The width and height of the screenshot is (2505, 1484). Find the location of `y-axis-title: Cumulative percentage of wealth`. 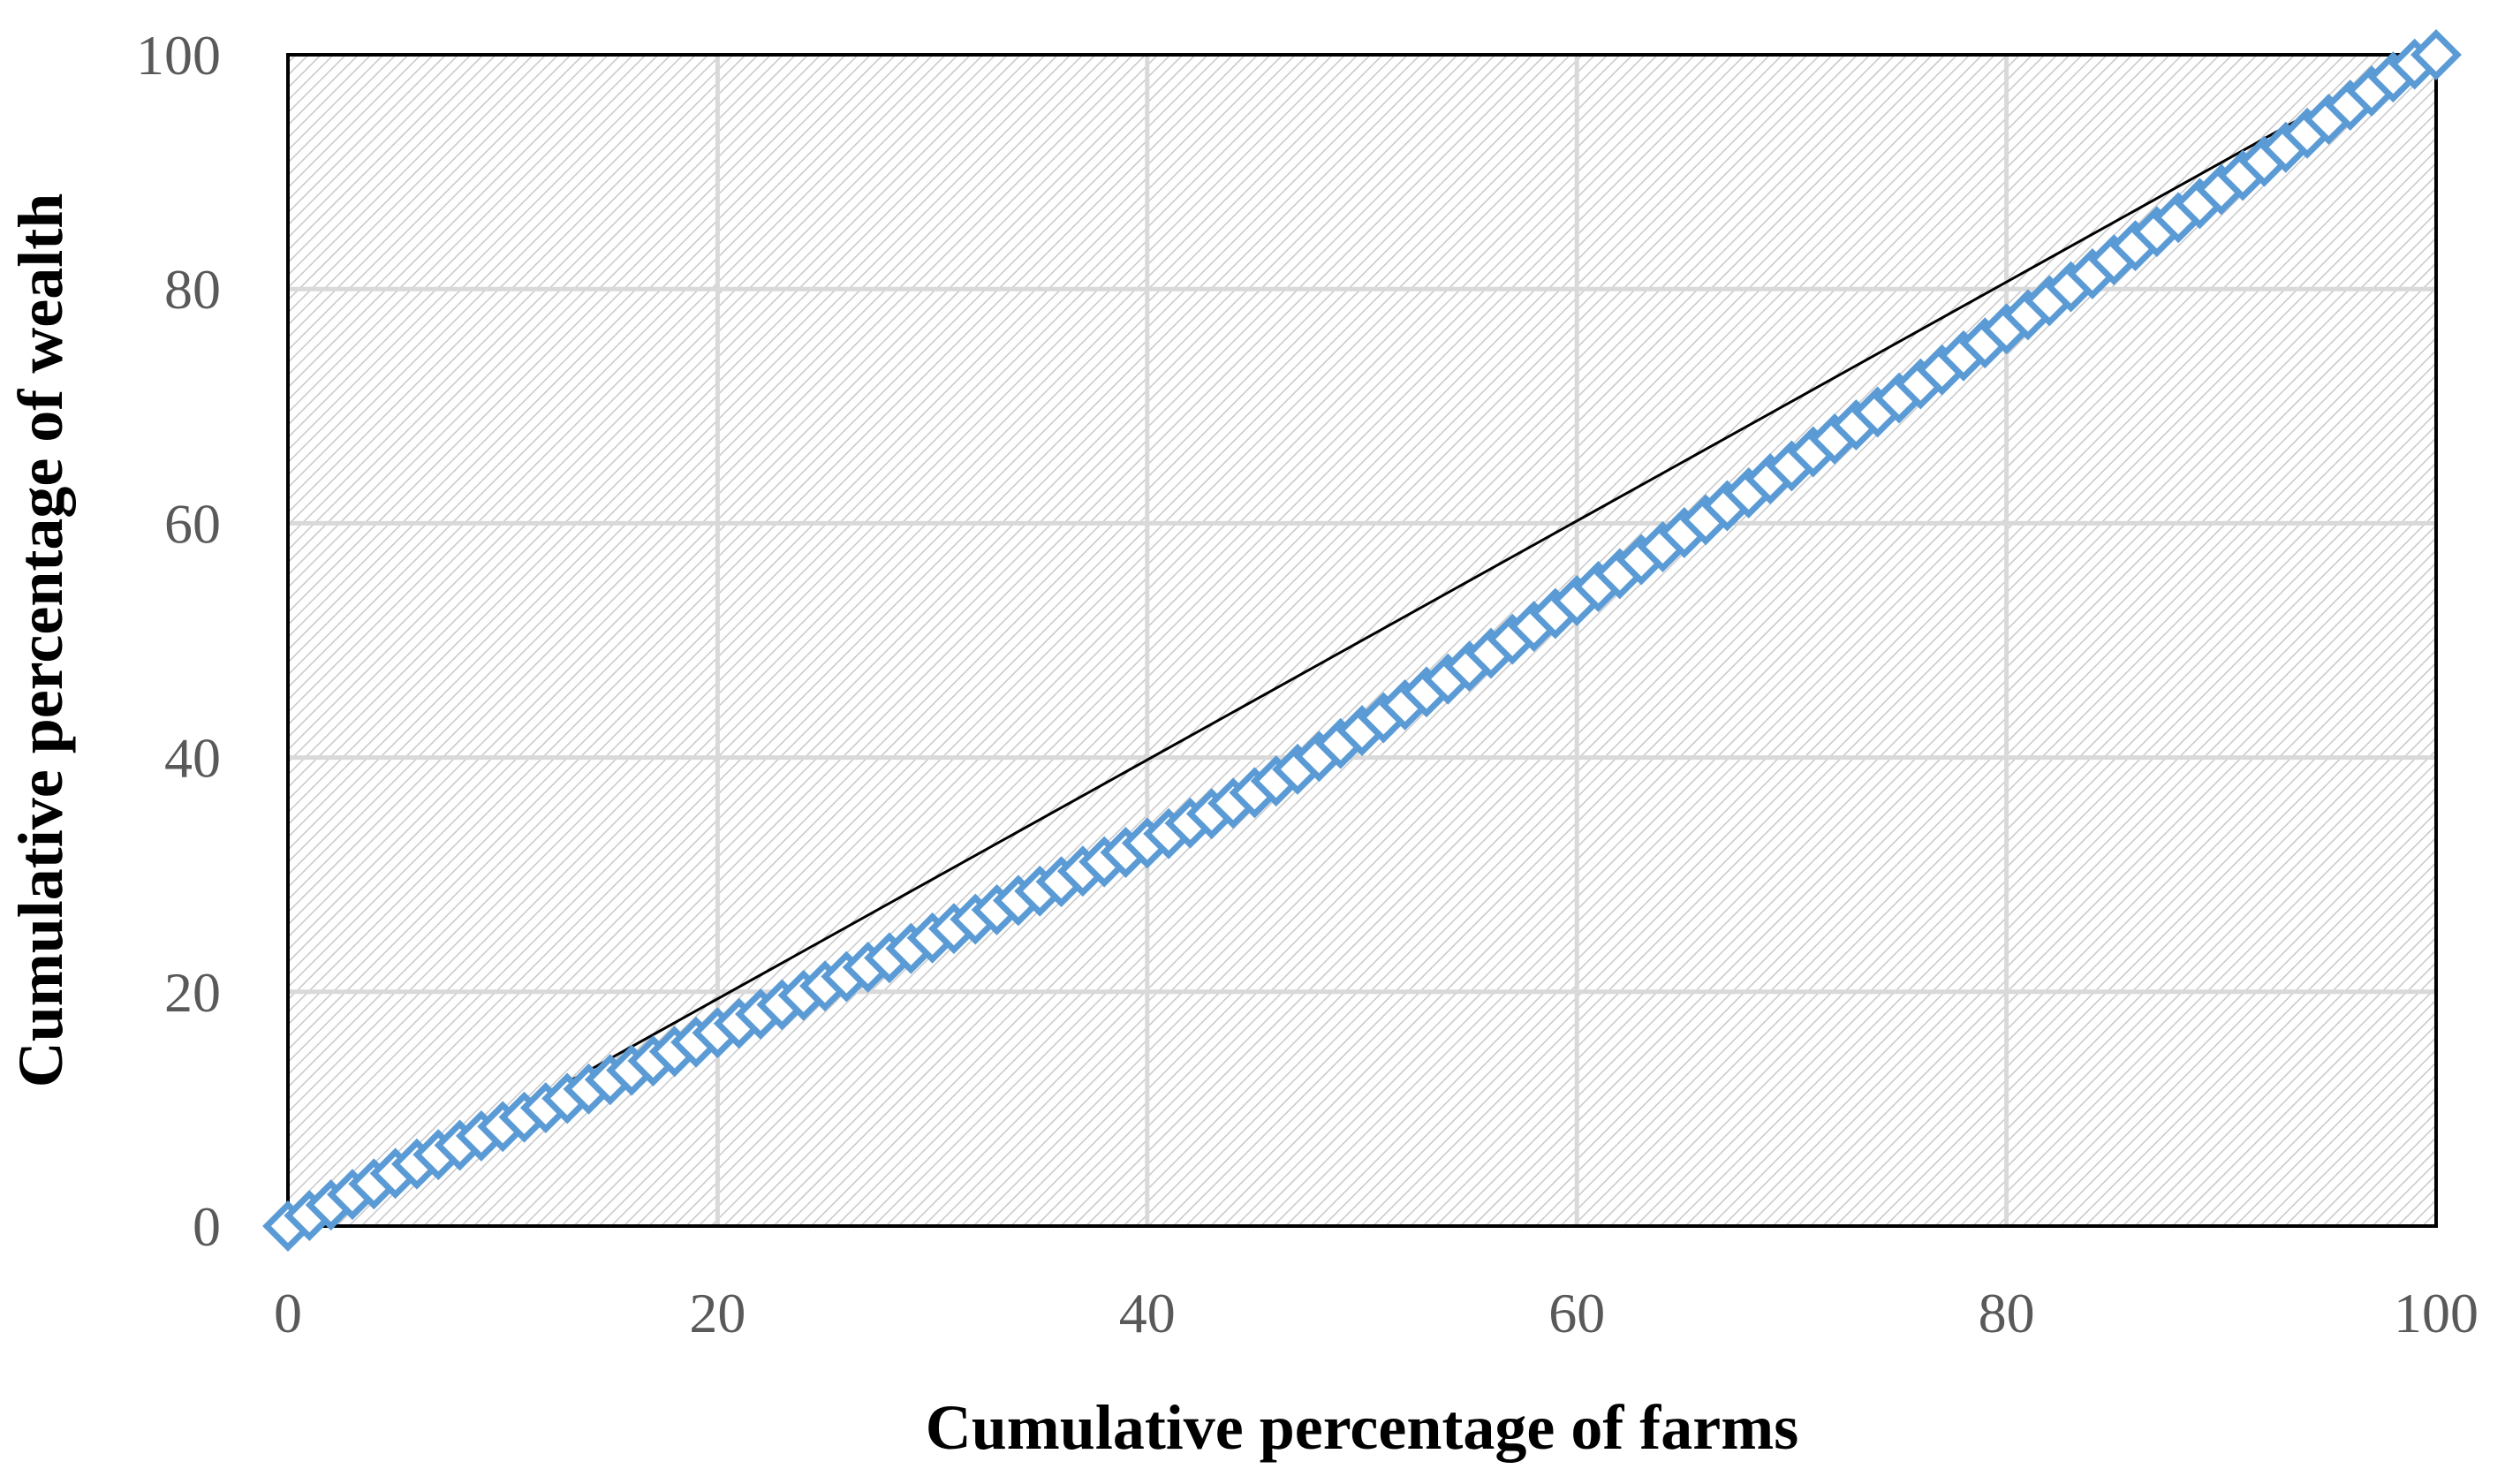

y-axis-title: Cumulative percentage of wealth is located at coordinates (40, 640).